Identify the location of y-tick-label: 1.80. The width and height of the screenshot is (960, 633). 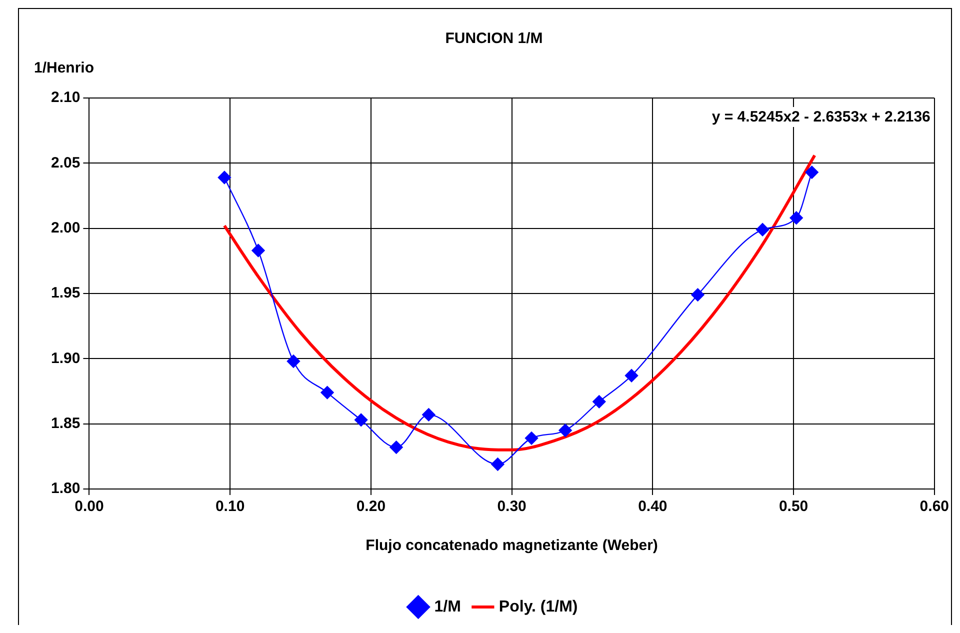
(65, 489).